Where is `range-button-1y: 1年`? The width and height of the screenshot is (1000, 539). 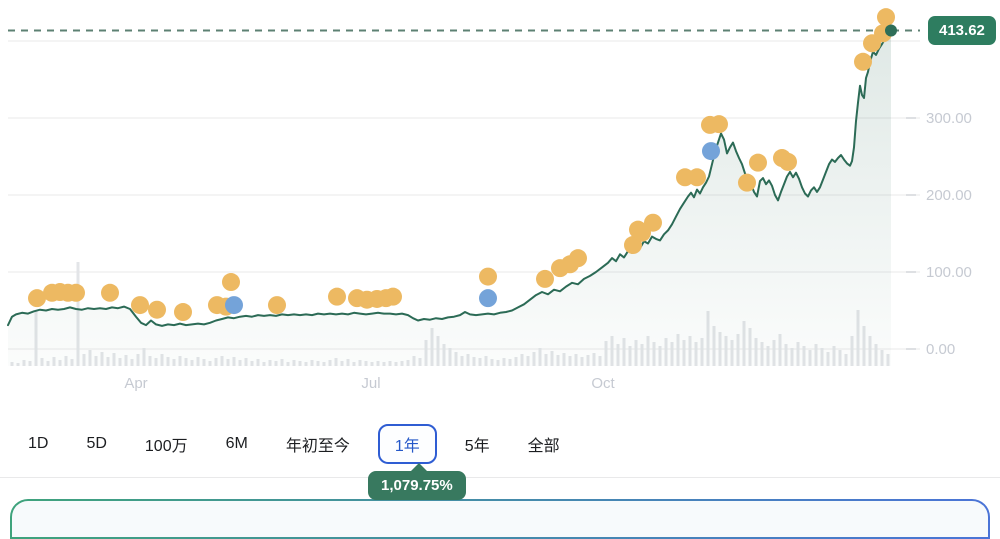
range-button-1y: 1年 is located at coordinates (407, 444).